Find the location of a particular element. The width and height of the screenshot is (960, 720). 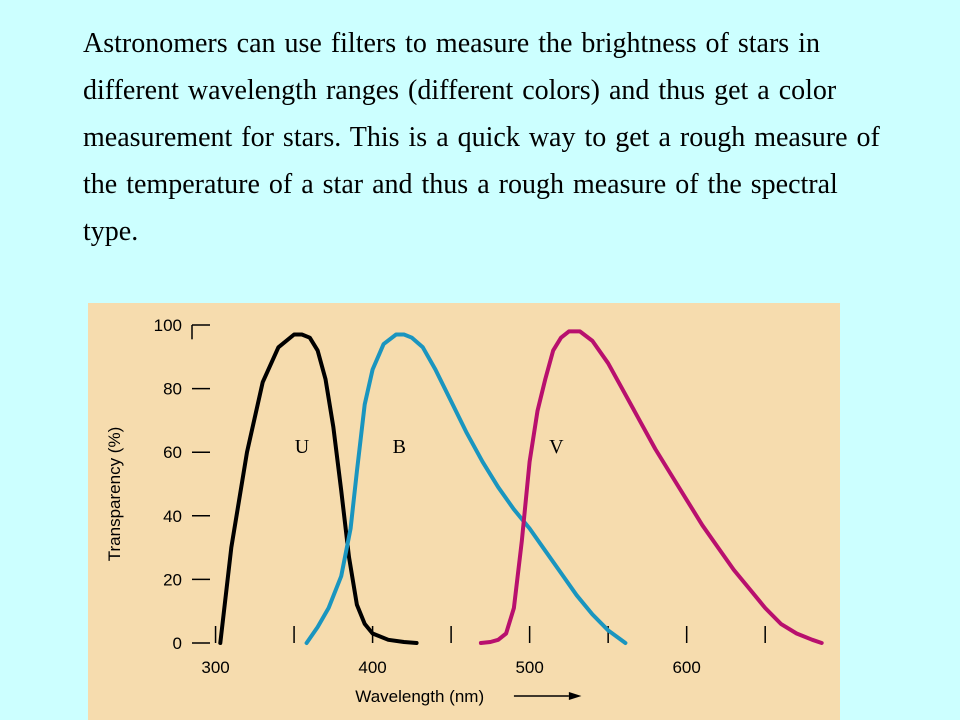

y-tick-label-80: 80 is located at coordinates (172, 389).